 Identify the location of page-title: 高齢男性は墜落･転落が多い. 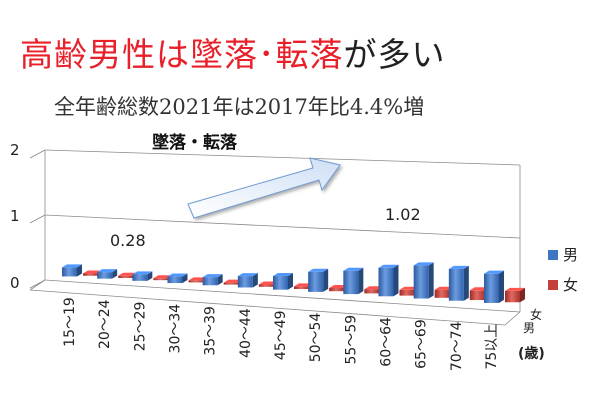
(233, 52).